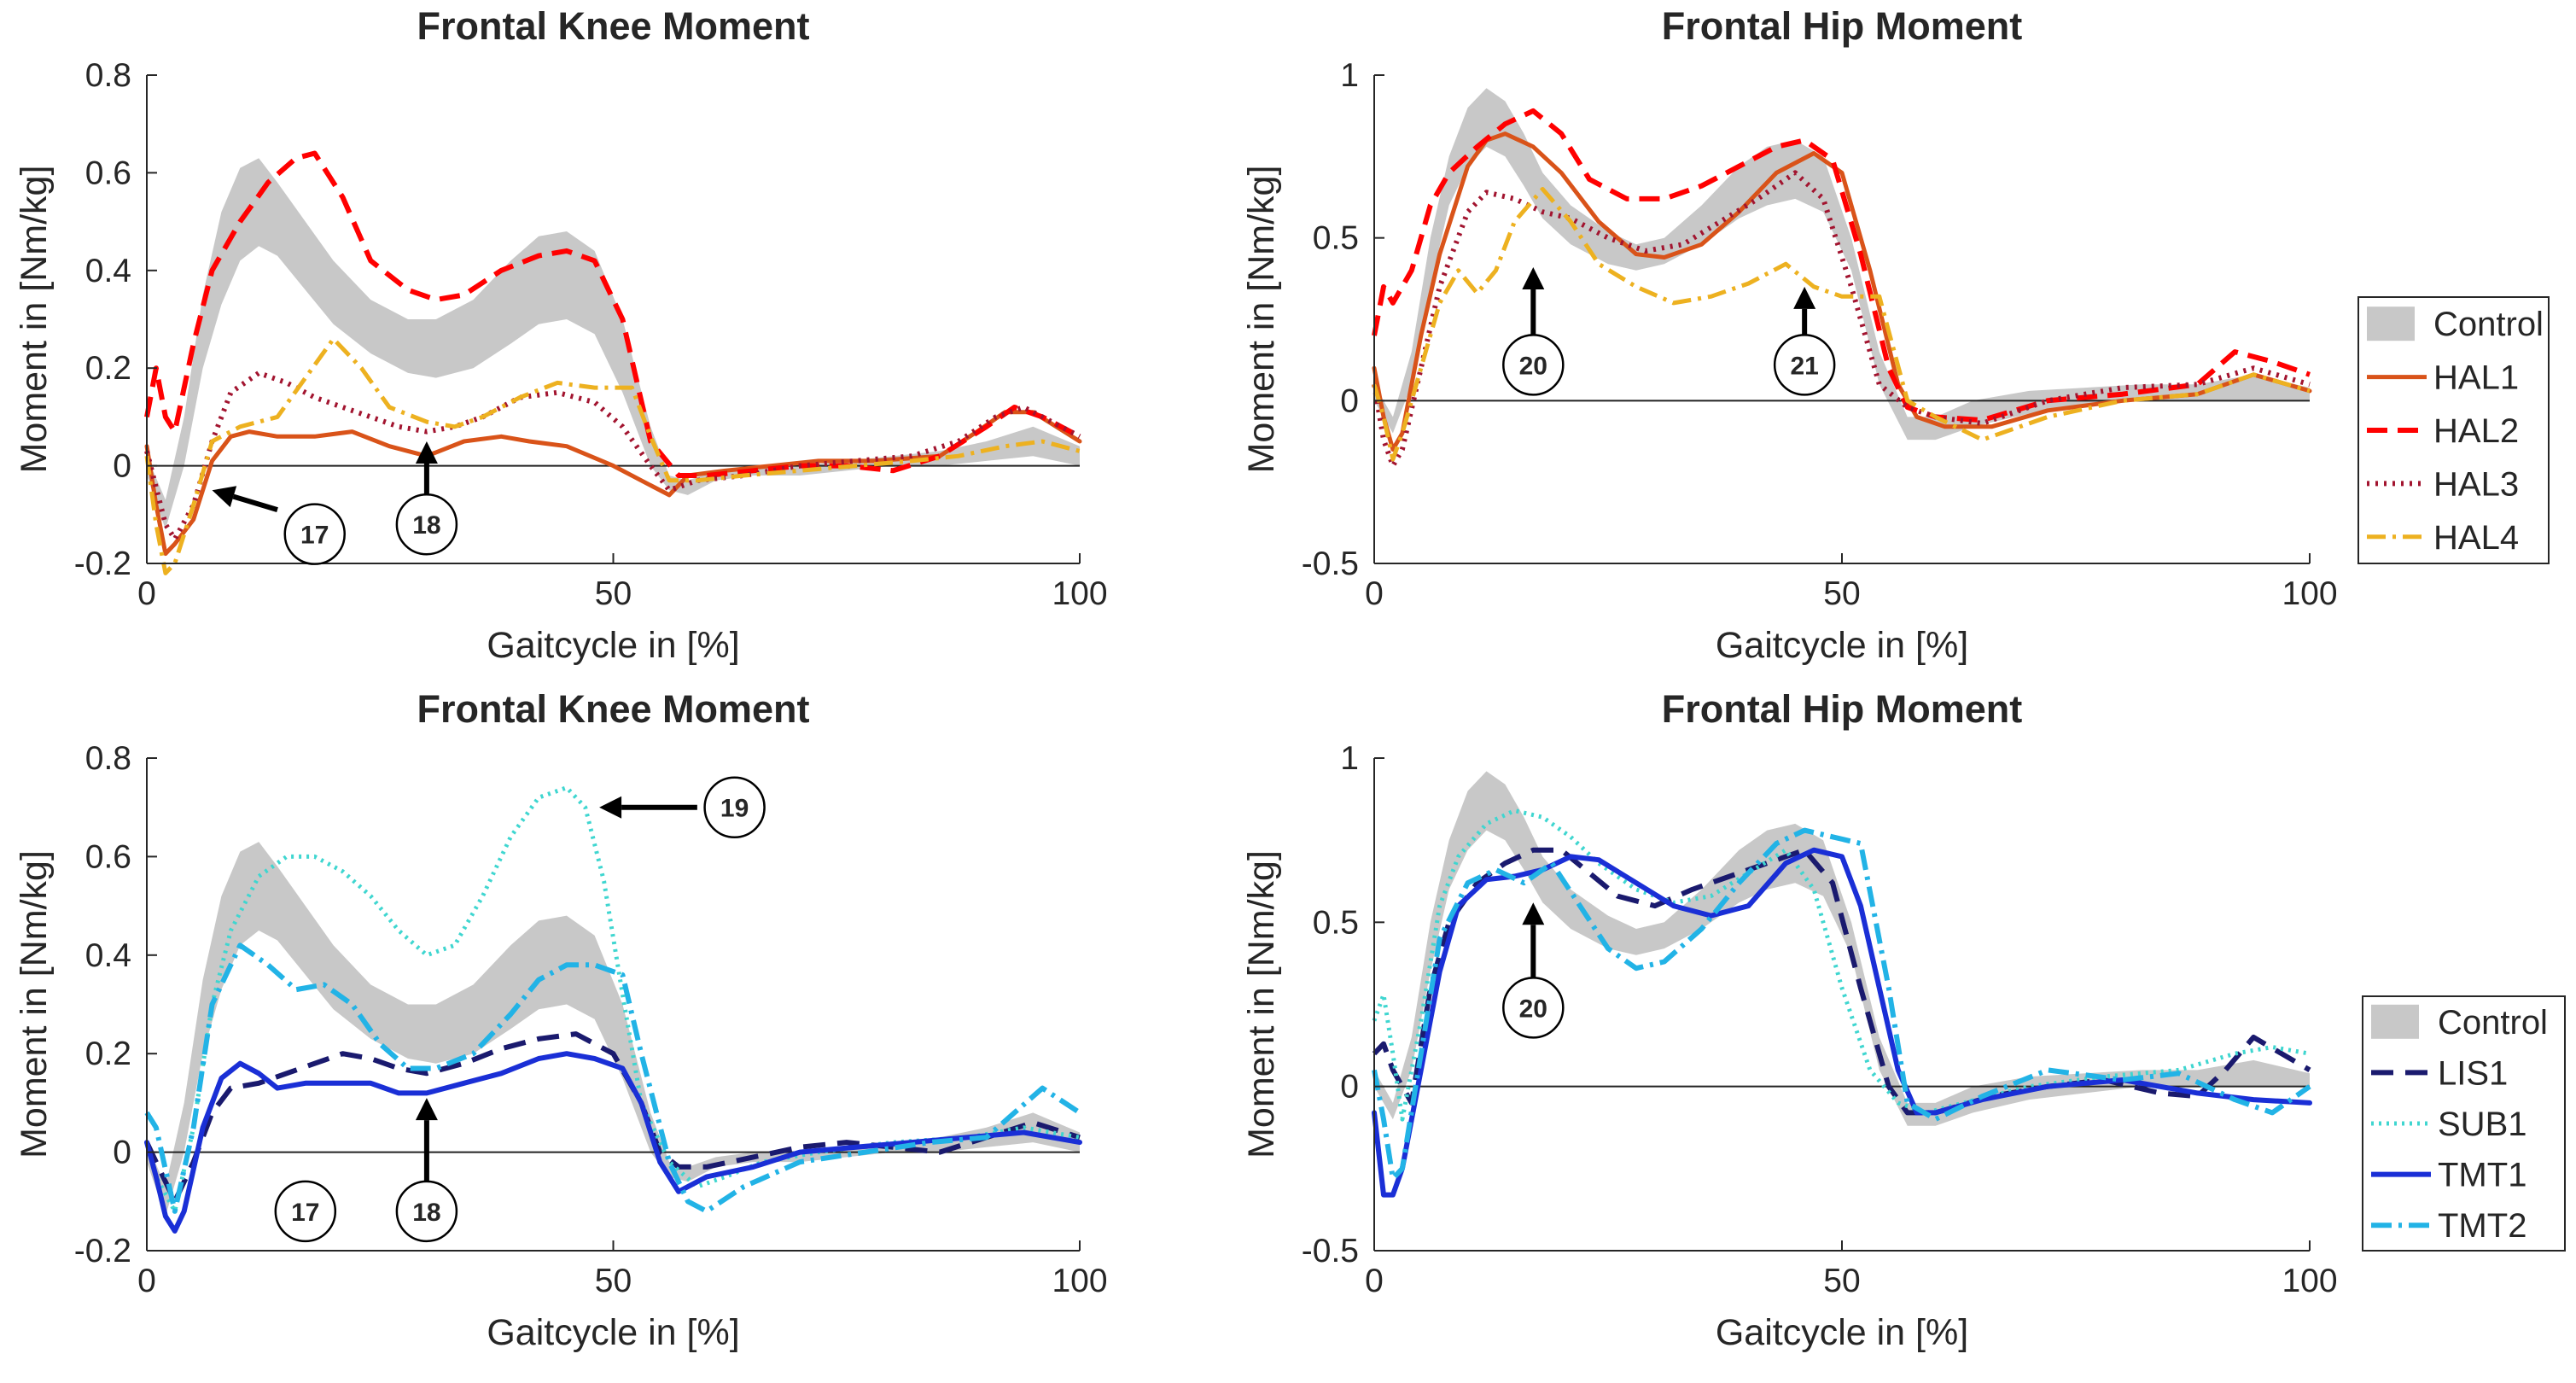  Describe the element at coordinates (2482, 1176) in the screenshot. I see `legend-label: TMT1` at that location.